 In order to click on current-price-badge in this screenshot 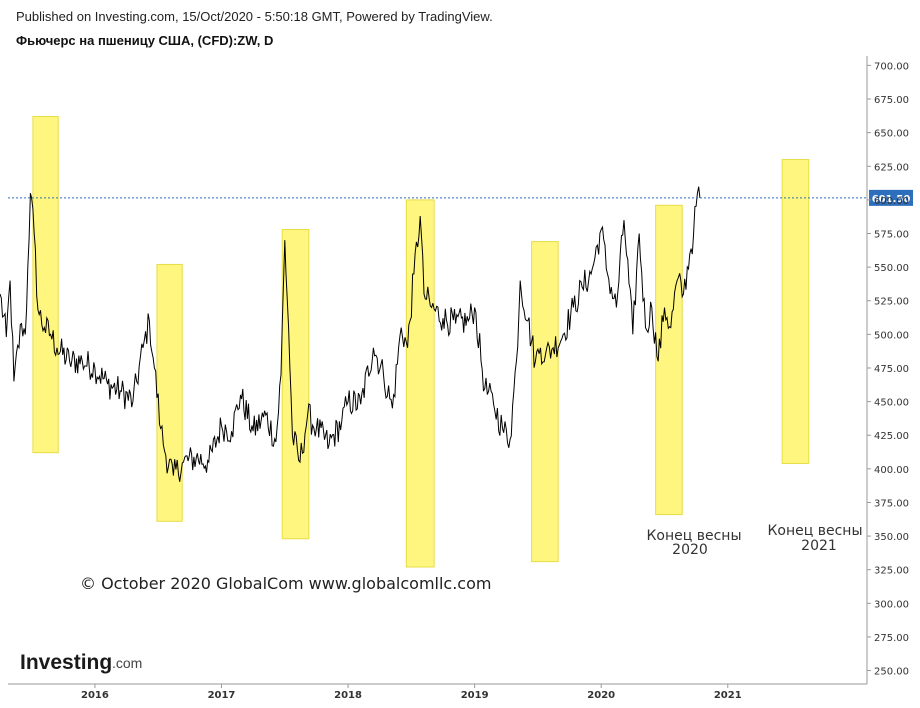, I will do `click(891, 197)`.